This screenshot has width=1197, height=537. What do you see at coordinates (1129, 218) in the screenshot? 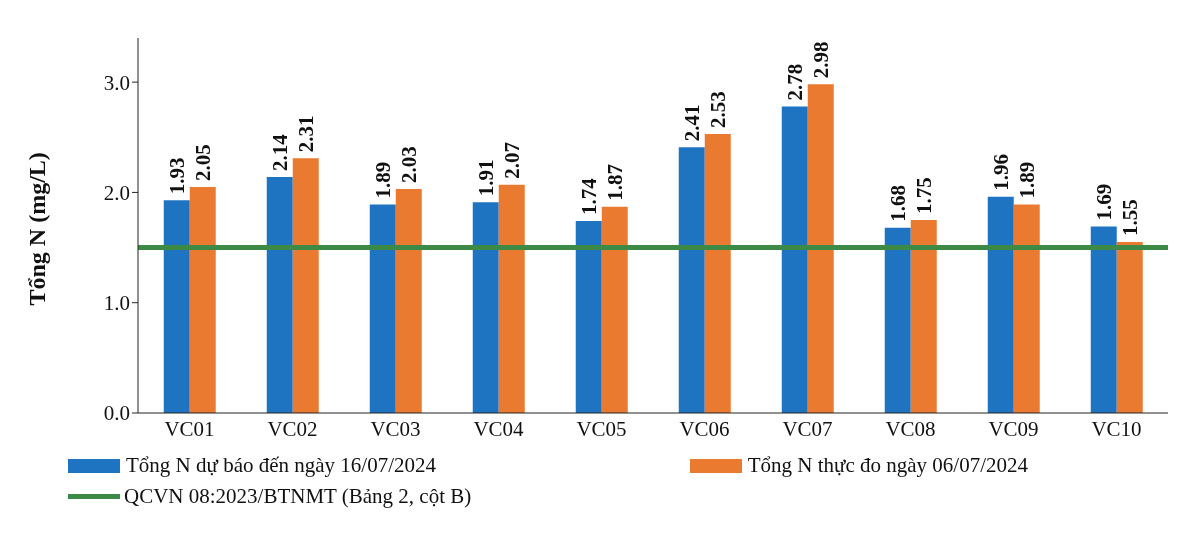
I see `data-label: 1.55` at bounding box center [1129, 218].